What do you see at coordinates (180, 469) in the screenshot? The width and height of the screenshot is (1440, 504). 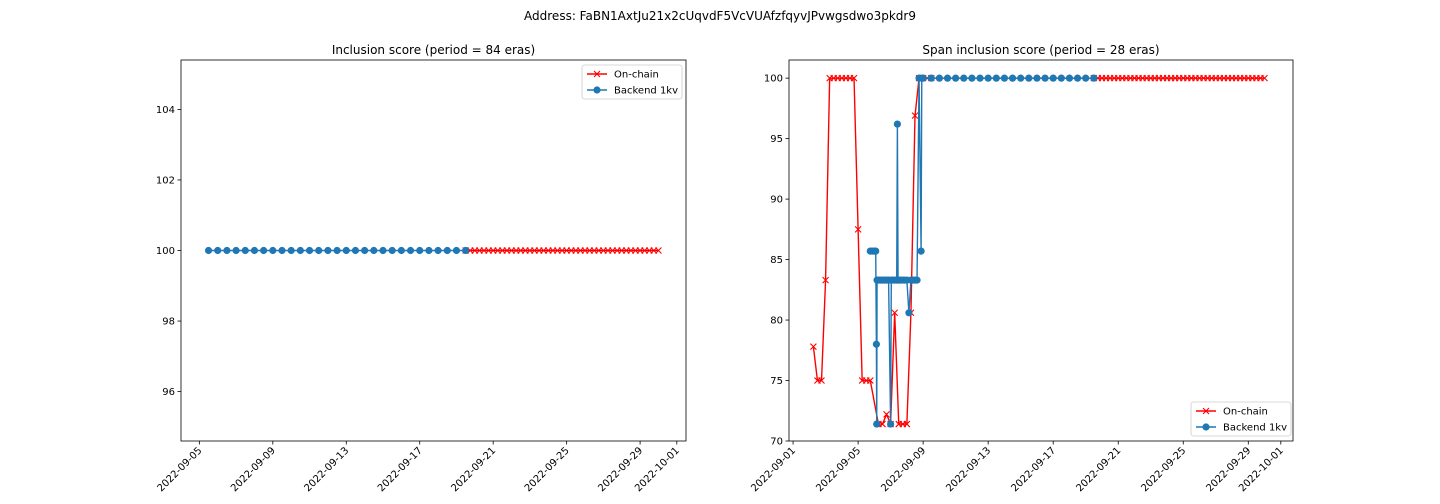 I see `x-tick-label: 2022-09-05` at bounding box center [180, 469].